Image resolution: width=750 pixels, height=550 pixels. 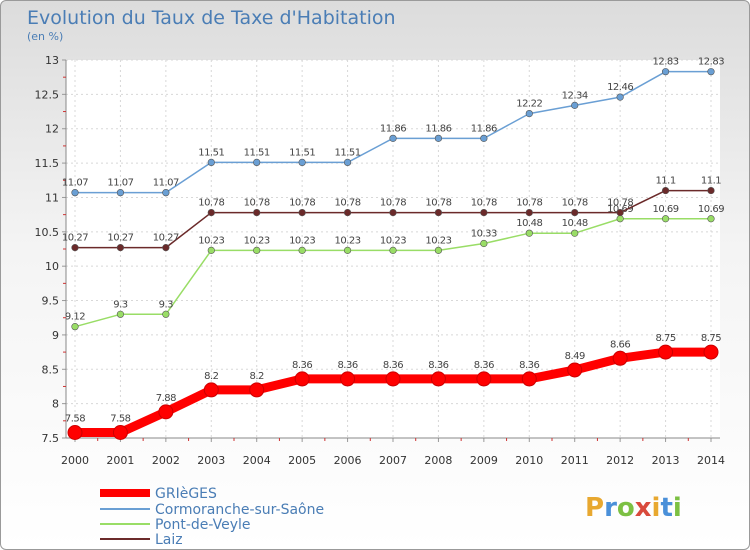 I want to click on x-tick-label: 2006, so click(x=348, y=460).